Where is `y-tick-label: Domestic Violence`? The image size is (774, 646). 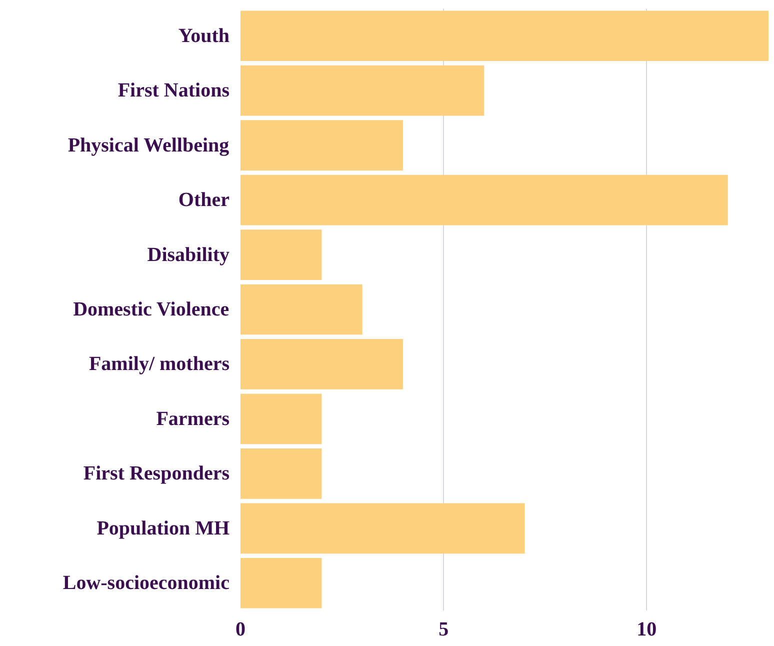 y-tick-label: Domestic Violence is located at coordinates (151, 309).